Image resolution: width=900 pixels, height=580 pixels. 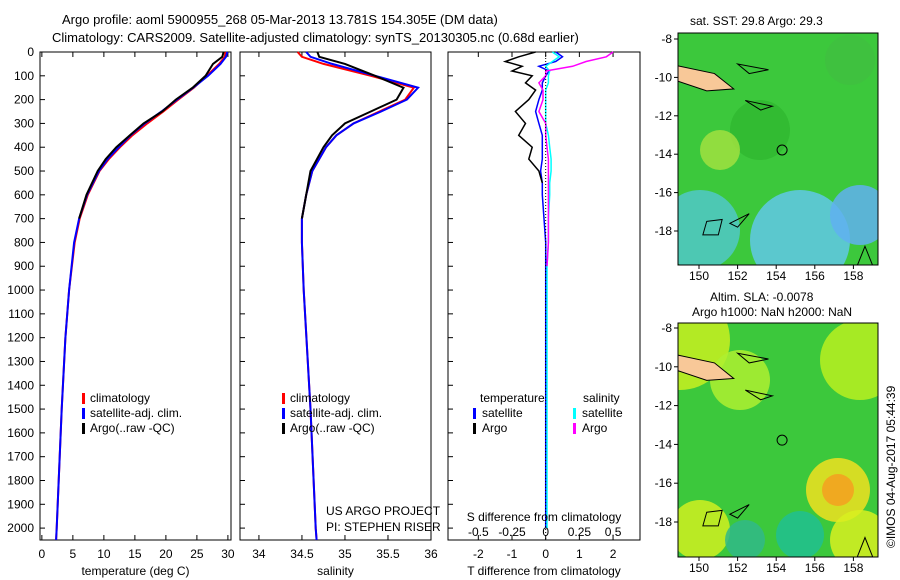 What do you see at coordinates (104, 554) in the screenshot?
I see `x-tick-label: 10` at bounding box center [104, 554].